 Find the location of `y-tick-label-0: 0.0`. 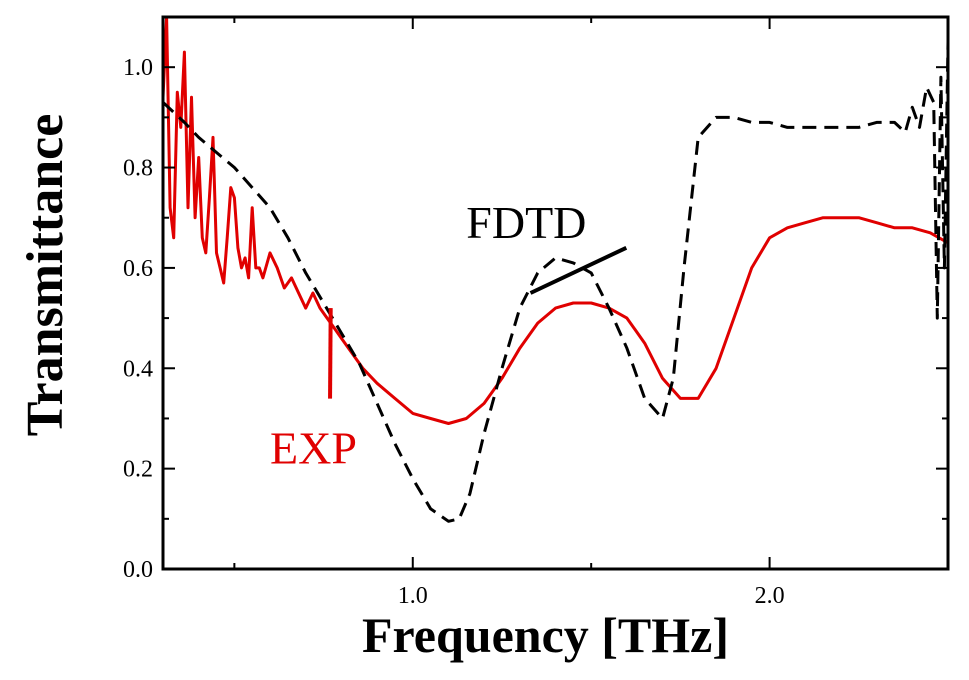

y-tick-label-0: 0.0 is located at coordinates (138, 570).